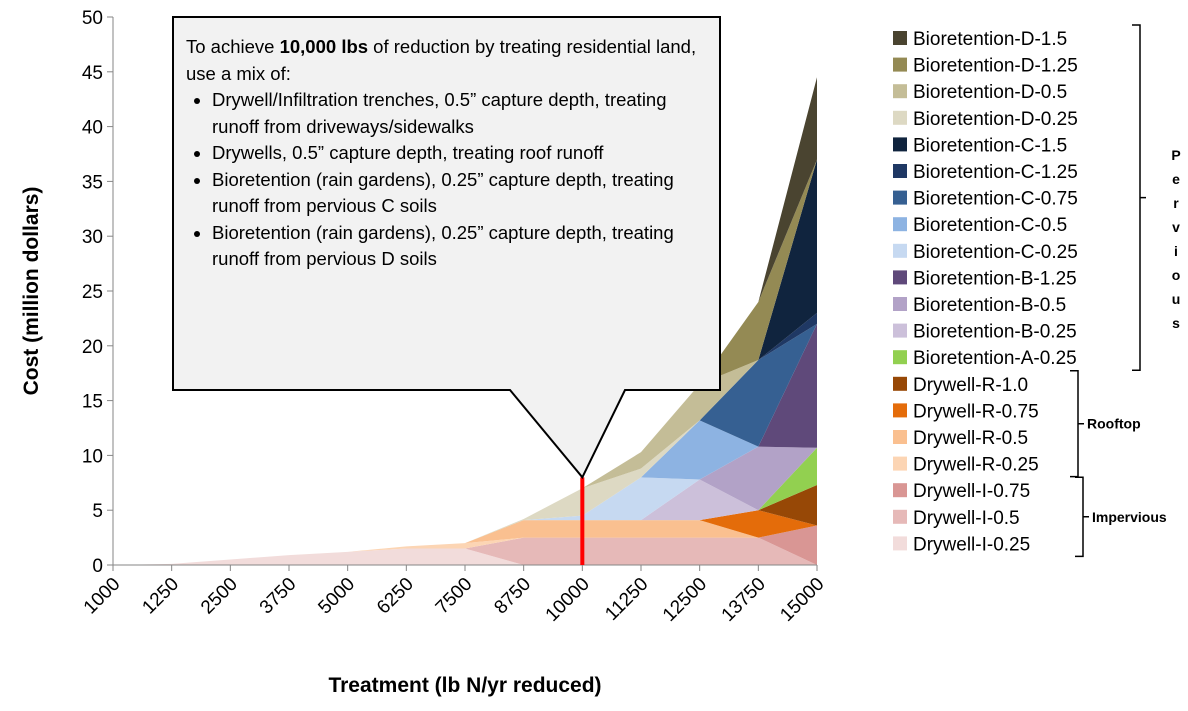 Image resolution: width=1188 pixels, height=711 pixels. I want to click on x-tick-label: 6250, so click(395, 596).